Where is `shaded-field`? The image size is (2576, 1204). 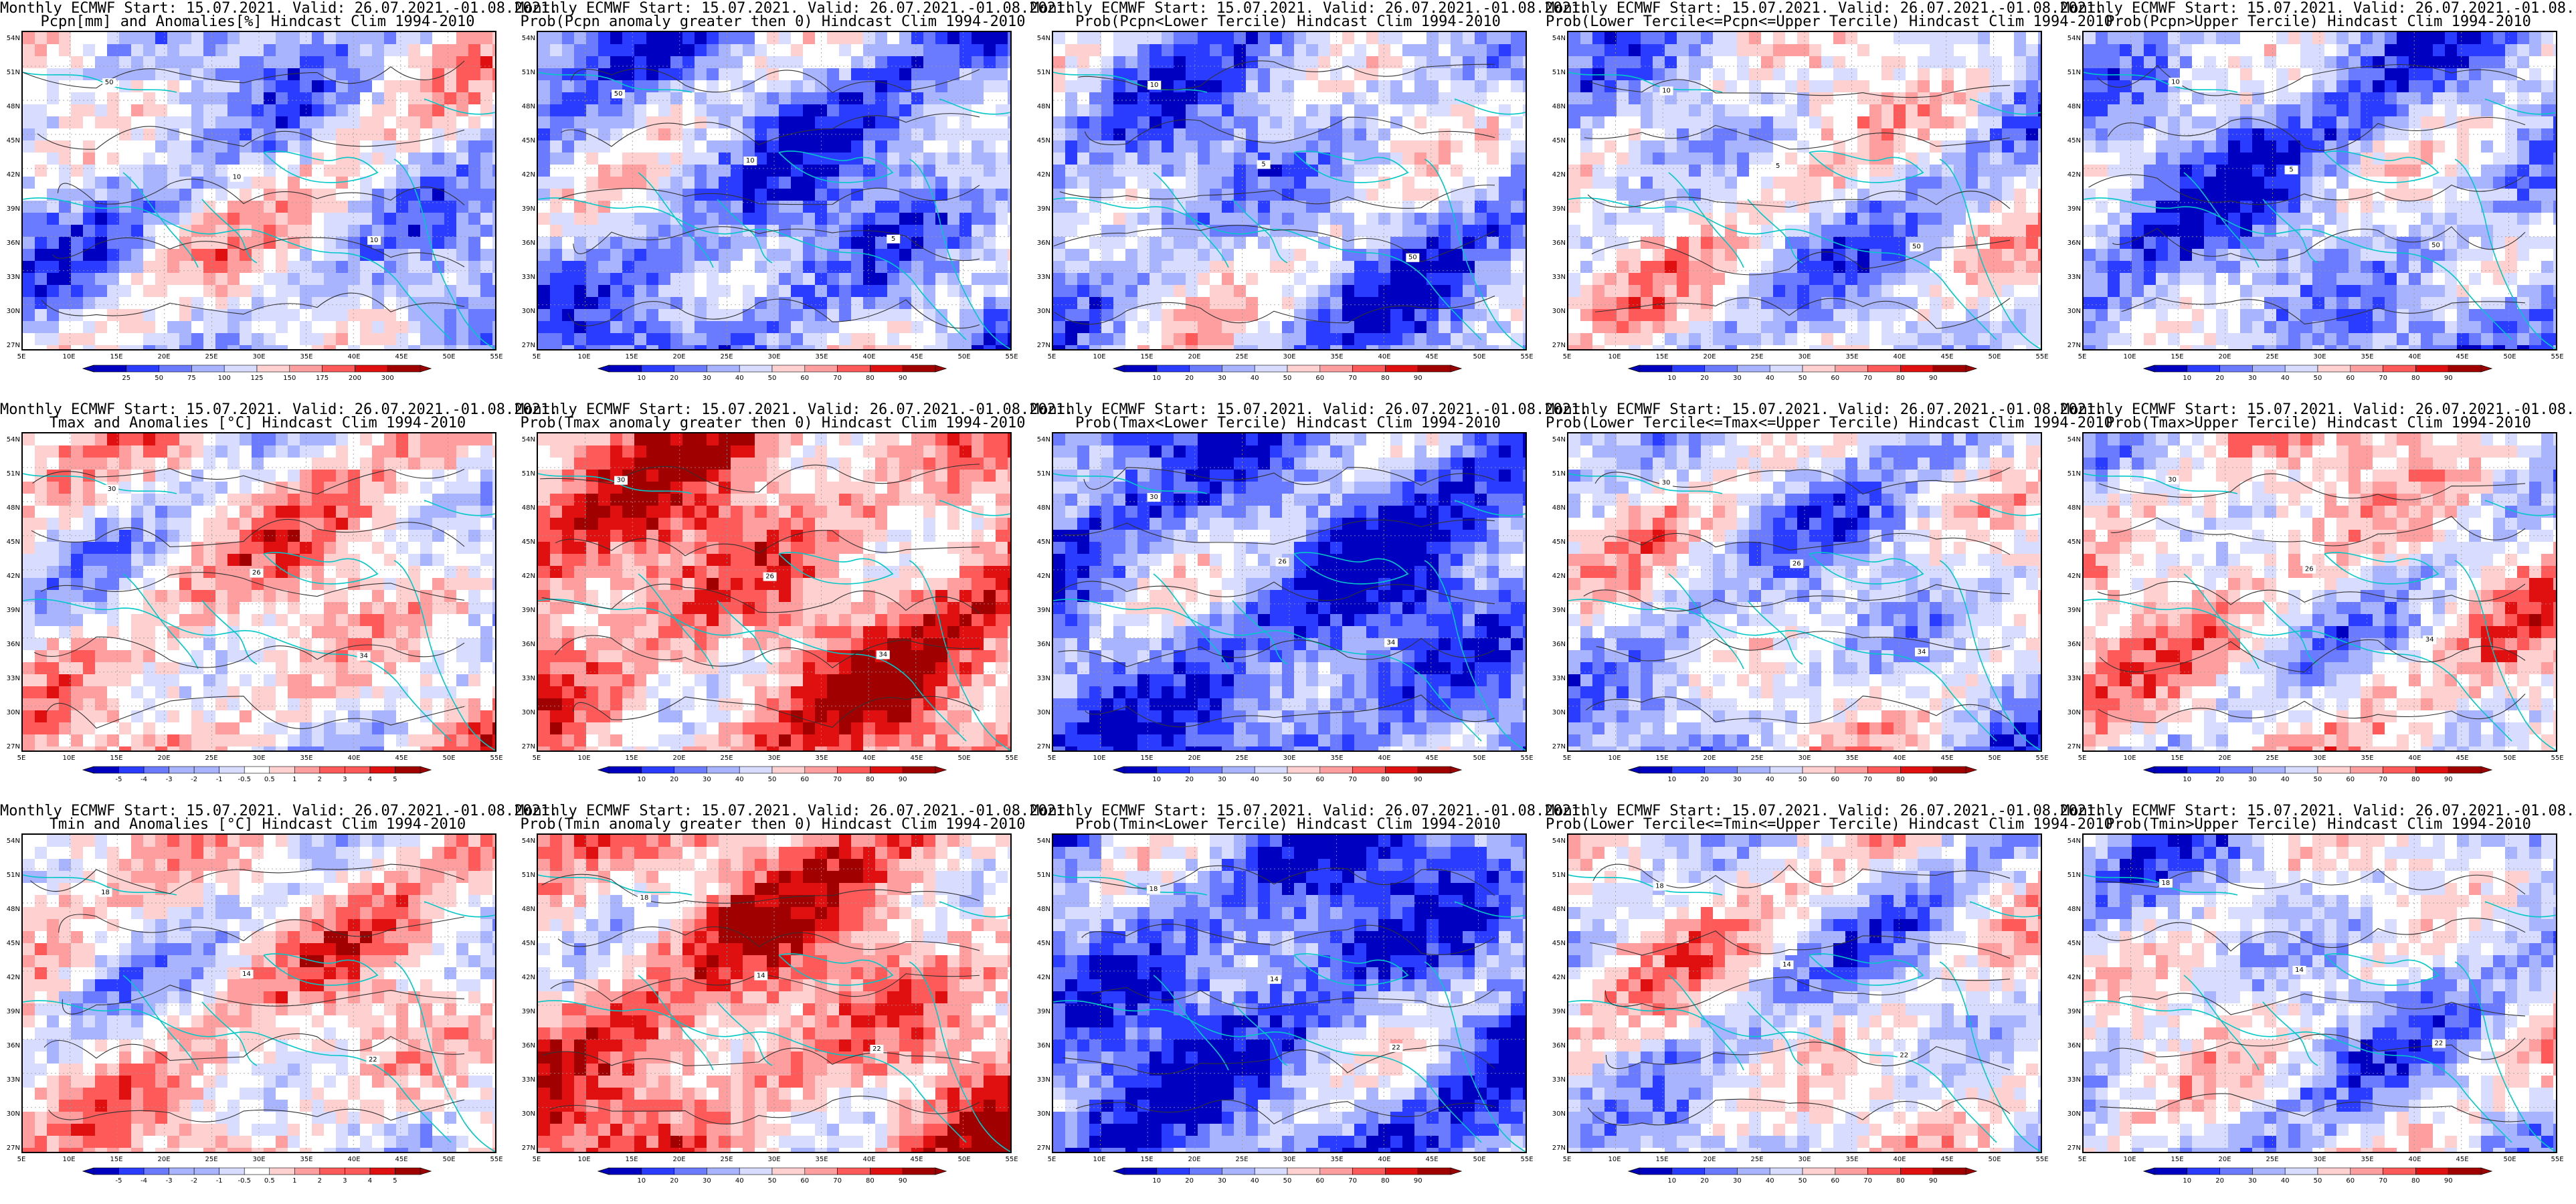
shaded-field is located at coordinates (1805, 190).